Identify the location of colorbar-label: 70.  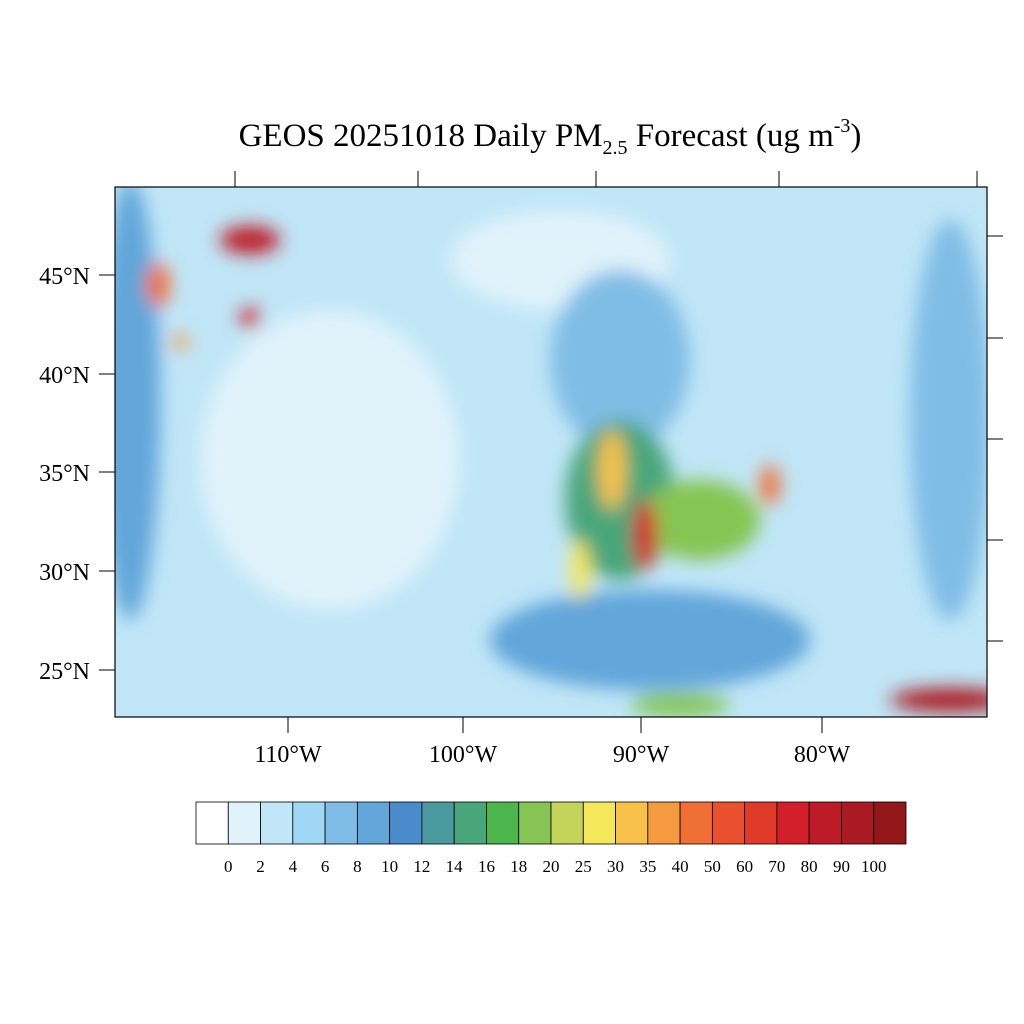
(776, 866).